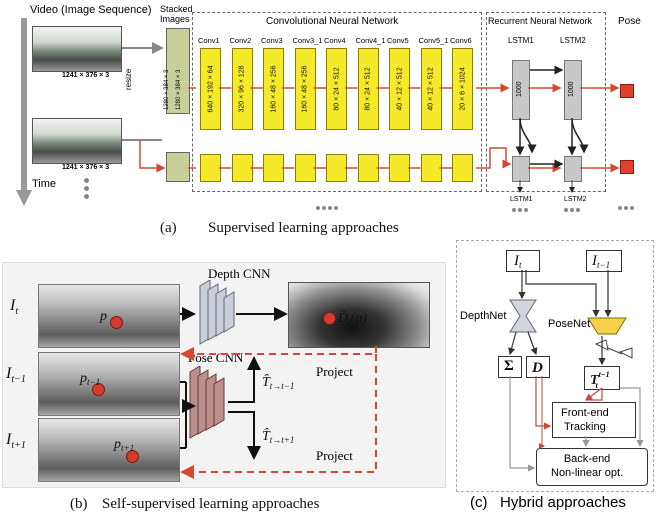  I want to click on lstm1-bottom-label: LSTM1, so click(521, 199).